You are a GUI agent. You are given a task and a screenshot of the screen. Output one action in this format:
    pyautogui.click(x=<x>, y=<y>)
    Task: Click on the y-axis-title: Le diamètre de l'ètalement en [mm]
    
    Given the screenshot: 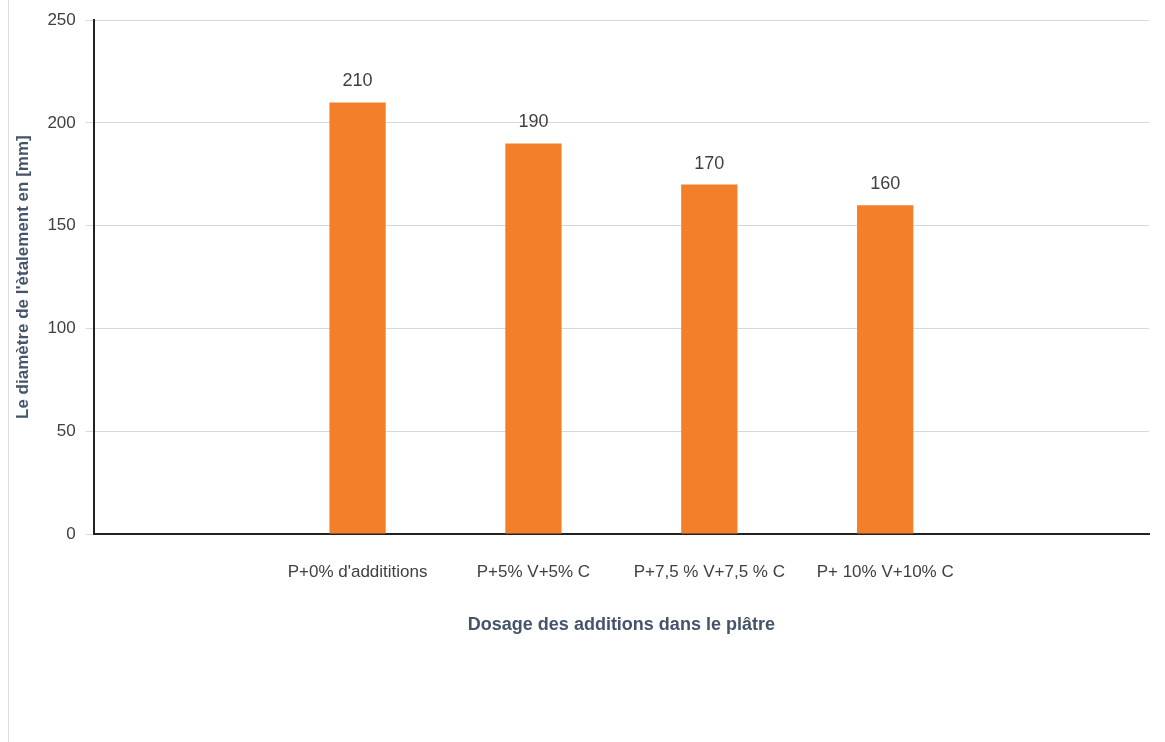 What is the action you would take?
    pyautogui.click(x=22, y=277)
    